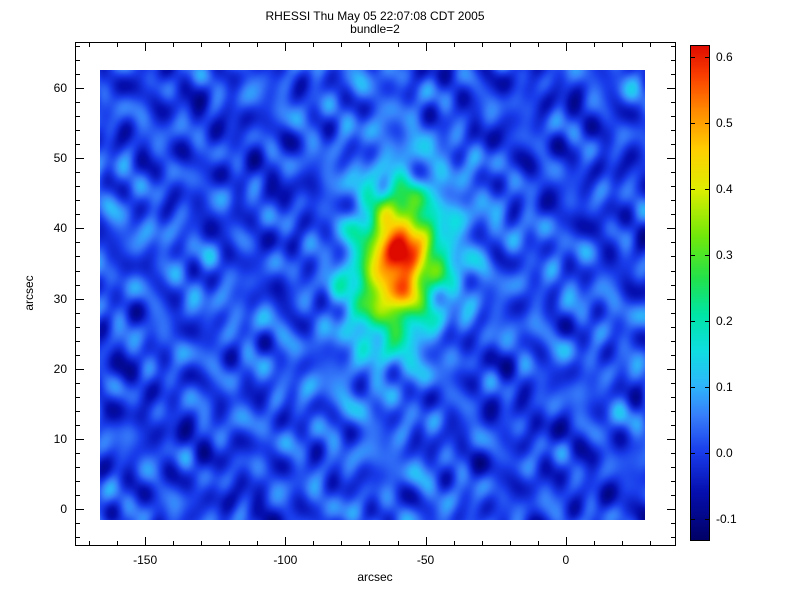  What do you see at coordinates (60, 88) in the screenshot?
I see `y-tick-label: 60` at bounding box center [60, 88].